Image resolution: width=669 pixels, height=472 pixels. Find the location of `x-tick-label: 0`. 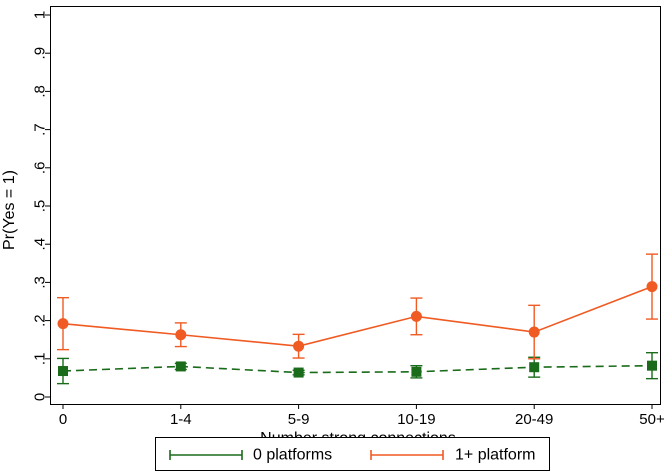

x-tick-label: 0 is located at coordinates (63, 419).